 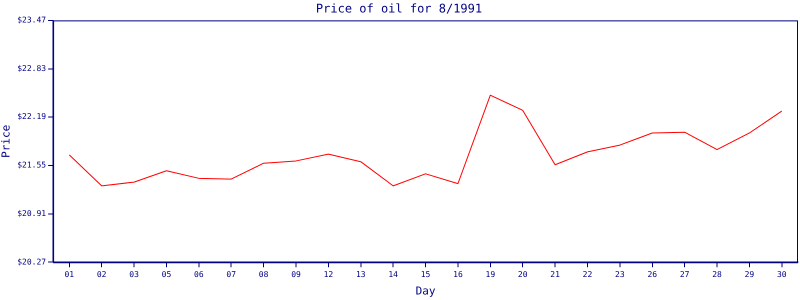 What do you see at coordinates (749, 275) in the screenshot?
I see `x-tick-label: 29` at bounding box center [749, 275].